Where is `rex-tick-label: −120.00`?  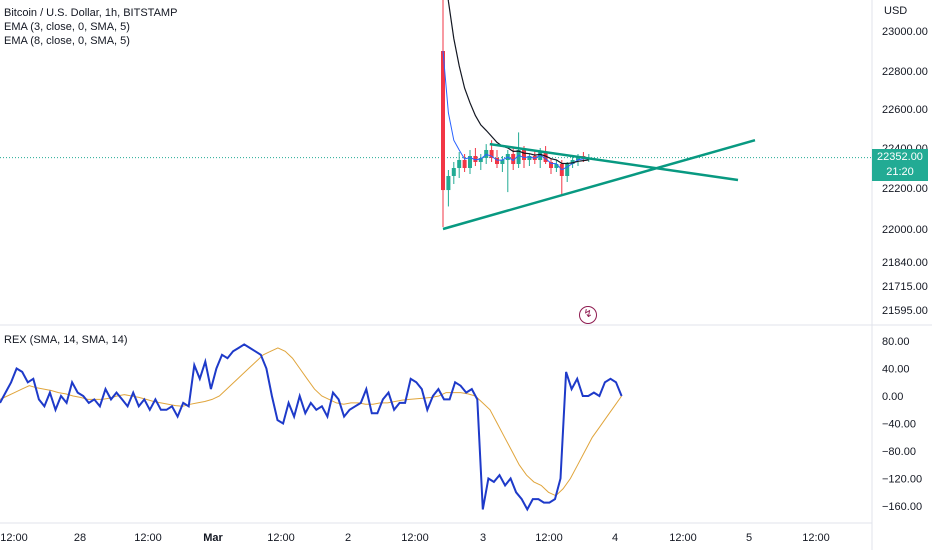 rex-tick-label: −120.00 is located at coordinates (902, 480).